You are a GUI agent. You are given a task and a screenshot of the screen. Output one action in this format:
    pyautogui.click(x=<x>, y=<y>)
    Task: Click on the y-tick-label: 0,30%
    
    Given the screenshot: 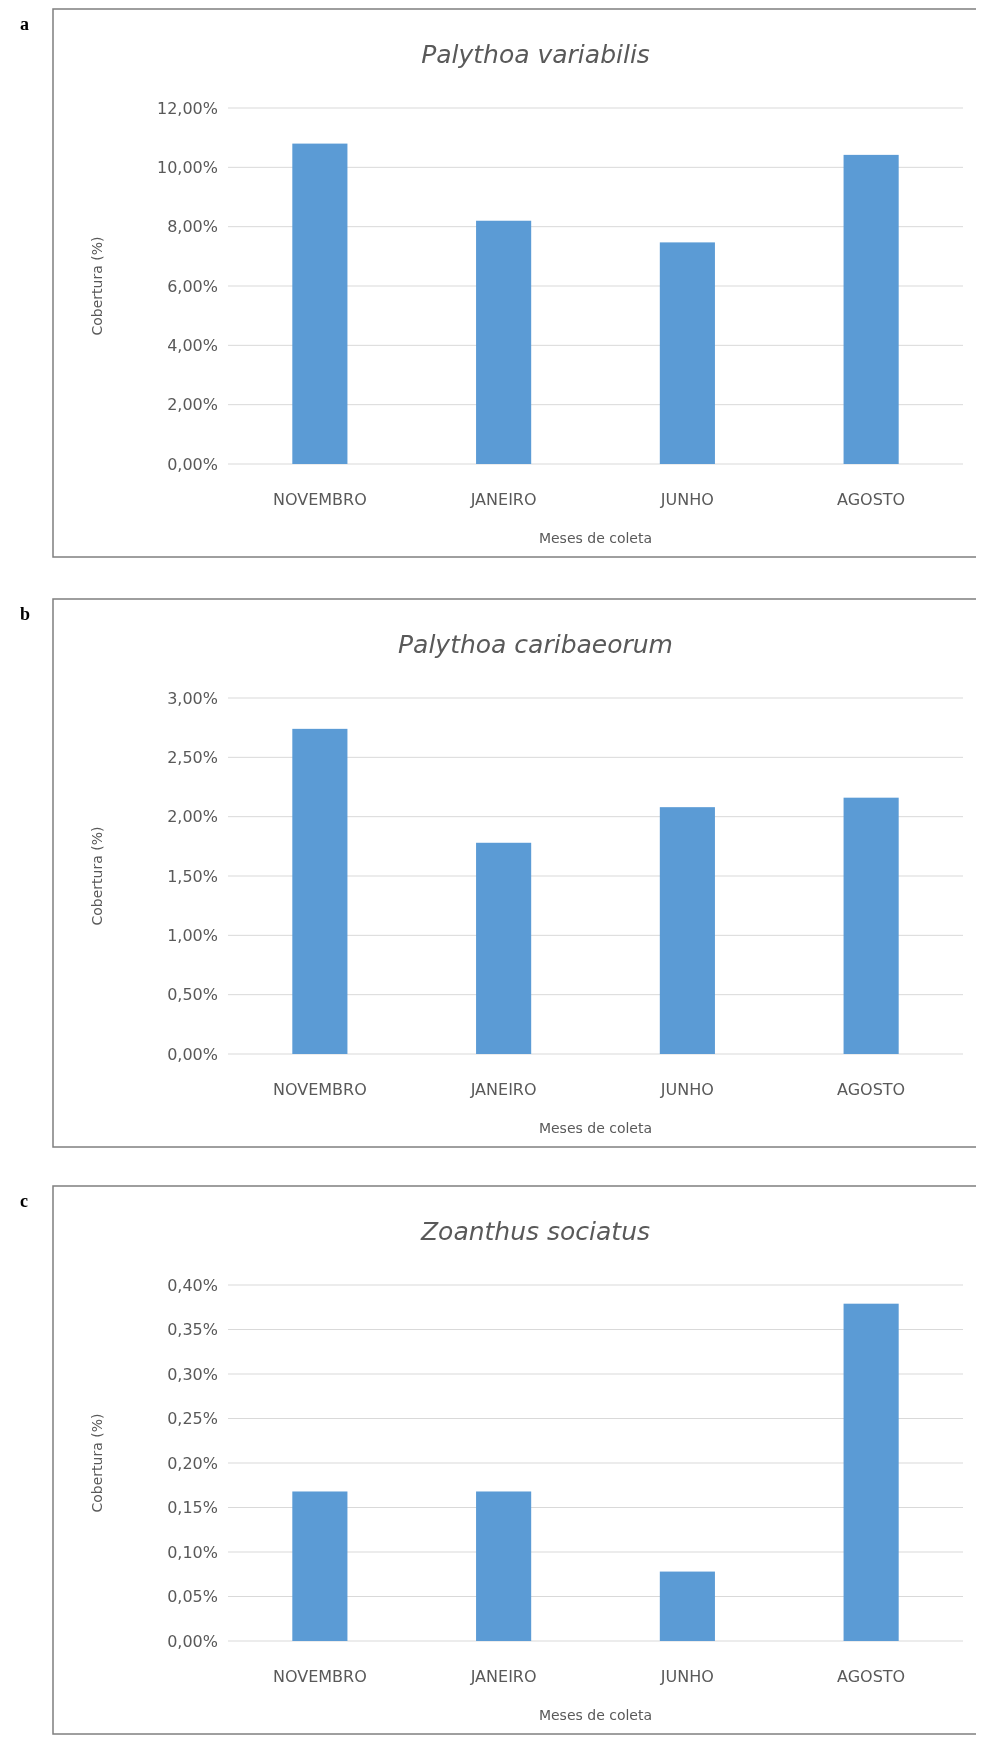 What is the action you would take?
    pyautogui.click(x=192, y=1374)
    